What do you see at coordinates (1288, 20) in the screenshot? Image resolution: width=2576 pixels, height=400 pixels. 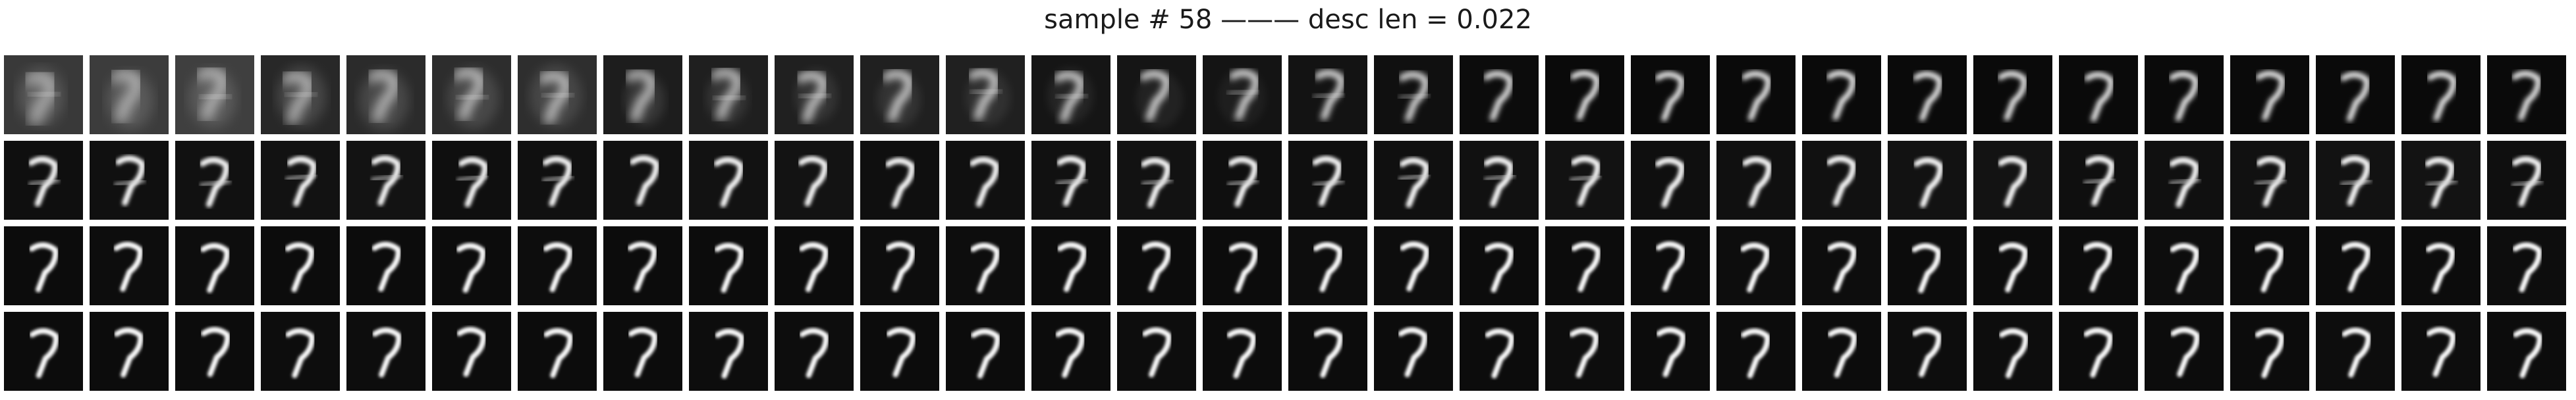 I see `figure-title: sample # 58 ——— desc len = 0.022` at bounding box center [1288, 20].